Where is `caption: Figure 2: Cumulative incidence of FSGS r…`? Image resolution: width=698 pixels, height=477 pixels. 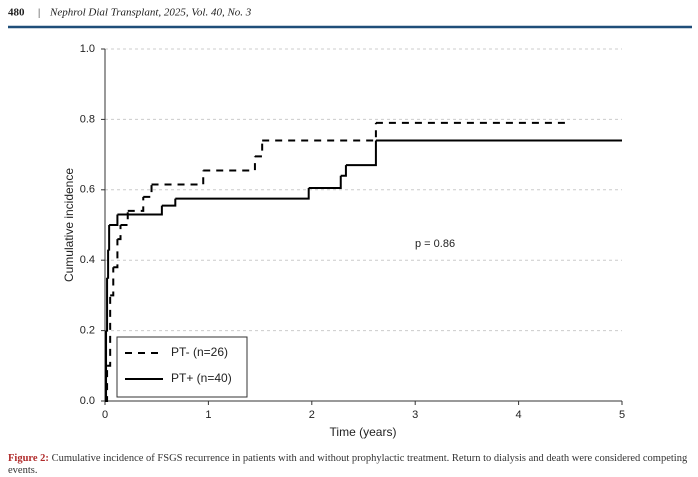
caption: Figure 2: Cumulative incidence of FSGS r… is located at coordinates (350, 465).